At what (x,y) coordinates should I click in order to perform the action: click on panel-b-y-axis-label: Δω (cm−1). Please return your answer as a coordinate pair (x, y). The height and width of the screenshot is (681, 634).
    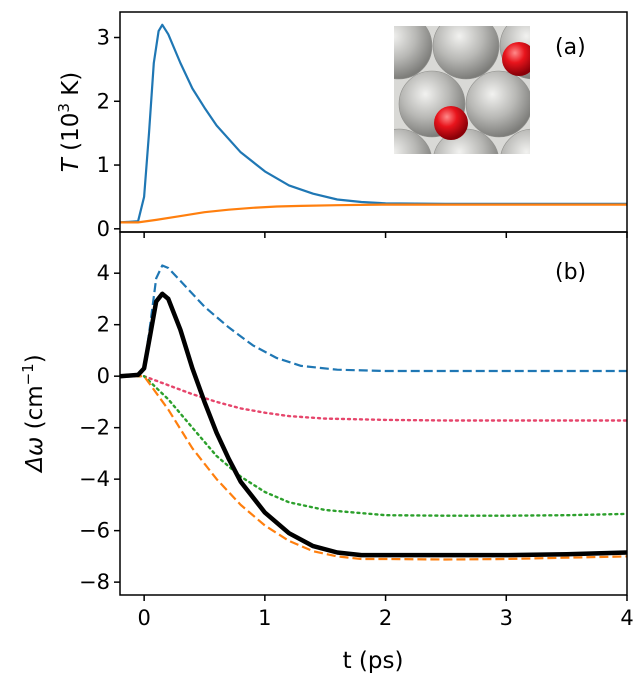
    Looking at the image, I should click on (33, 413).